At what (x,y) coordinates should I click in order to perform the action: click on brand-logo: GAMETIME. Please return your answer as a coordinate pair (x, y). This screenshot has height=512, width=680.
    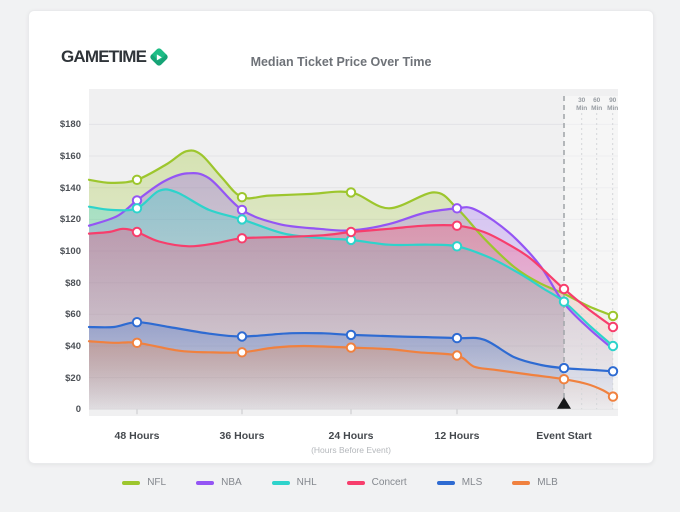
    Looking at the image, I should click on (115, 57).